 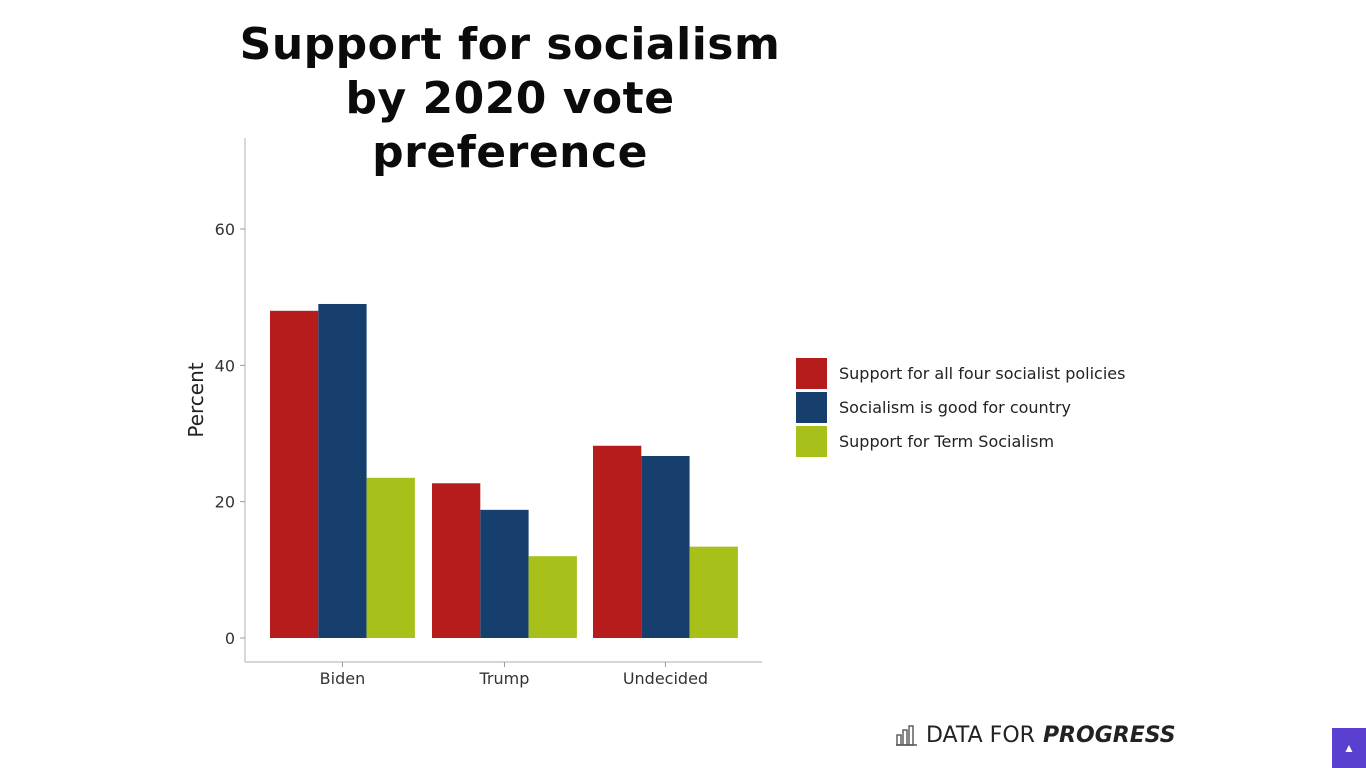 What do you see at coordinates (230, 638) in the screenshot?
I see `y-tick-label: 0` at bounding box center [230, 638].